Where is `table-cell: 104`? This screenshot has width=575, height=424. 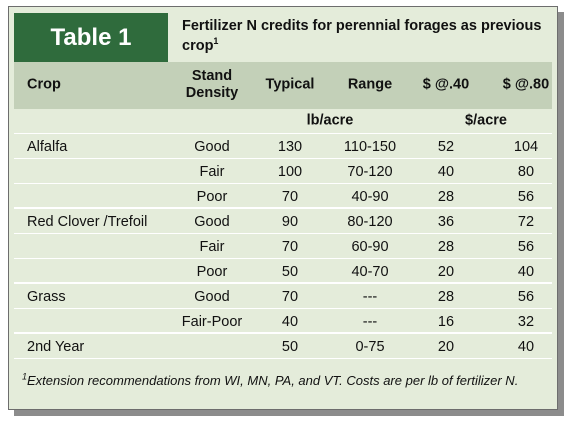
table-cell: 104 is located at coordinates (526, 146).